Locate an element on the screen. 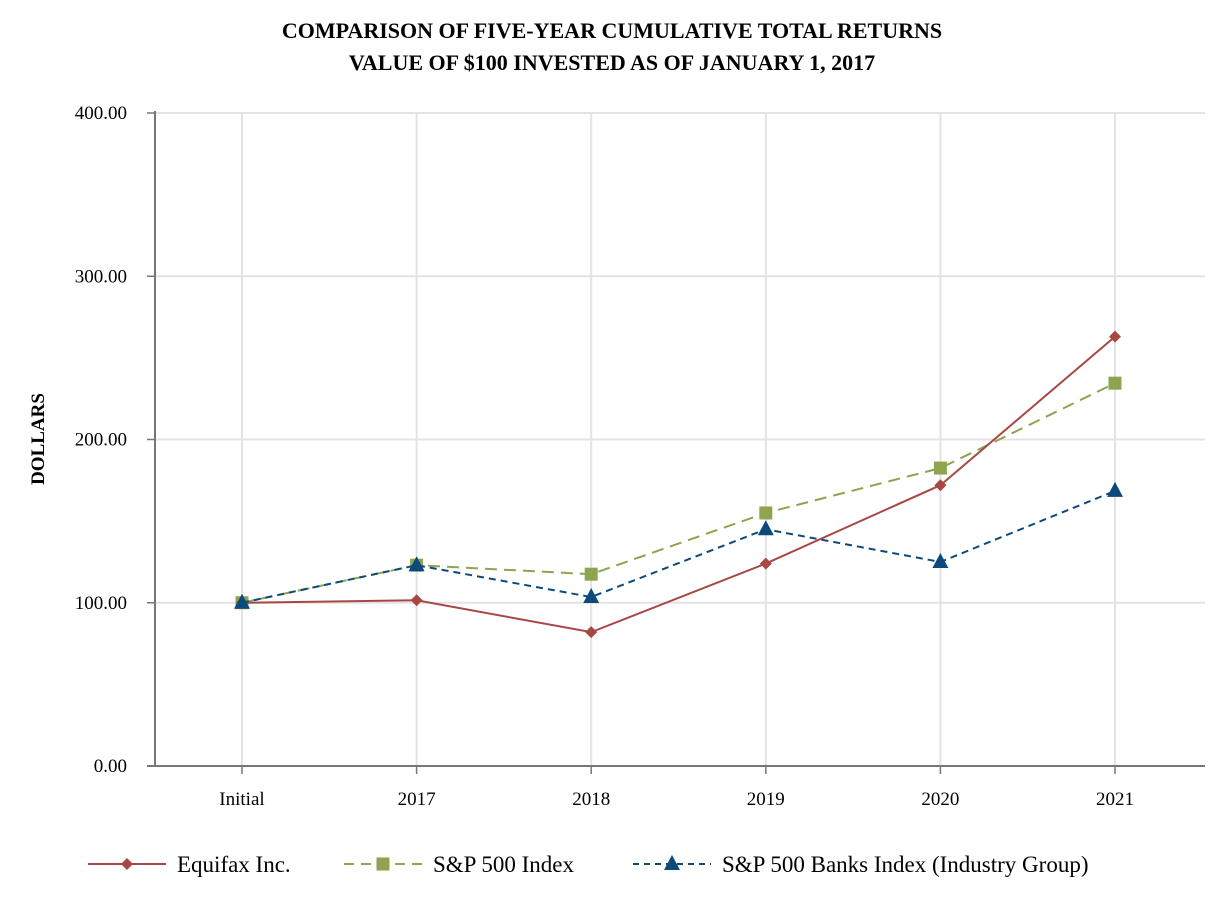 This screenshot has height=906, width=1224. y-tick-label: 0.00 is located at coordinates (110, 766).